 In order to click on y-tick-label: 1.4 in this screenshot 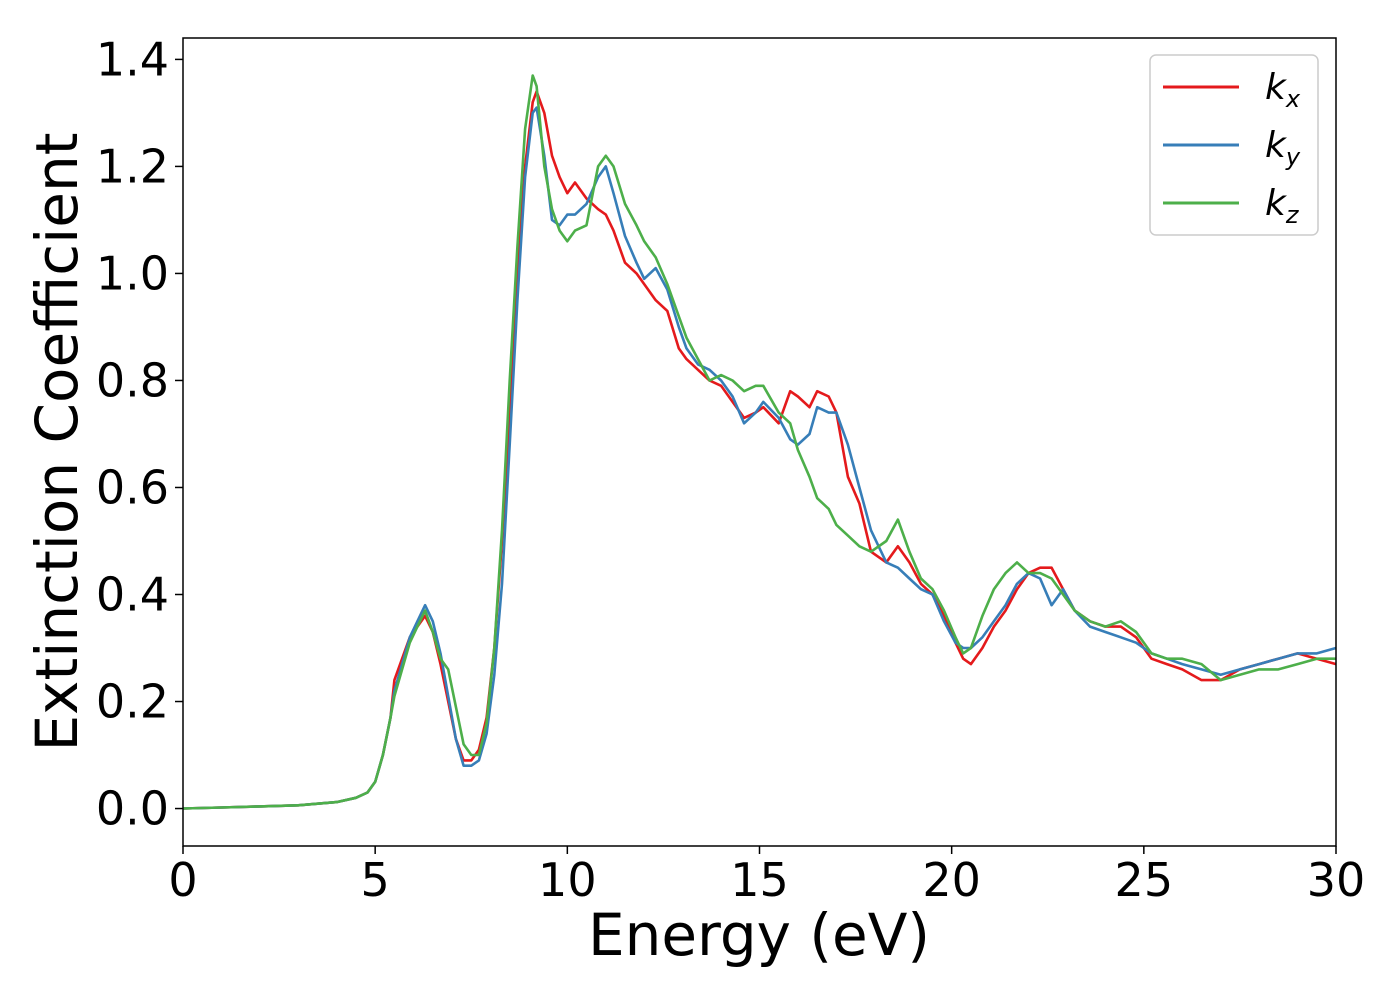, I will do `click(132, 59)`.